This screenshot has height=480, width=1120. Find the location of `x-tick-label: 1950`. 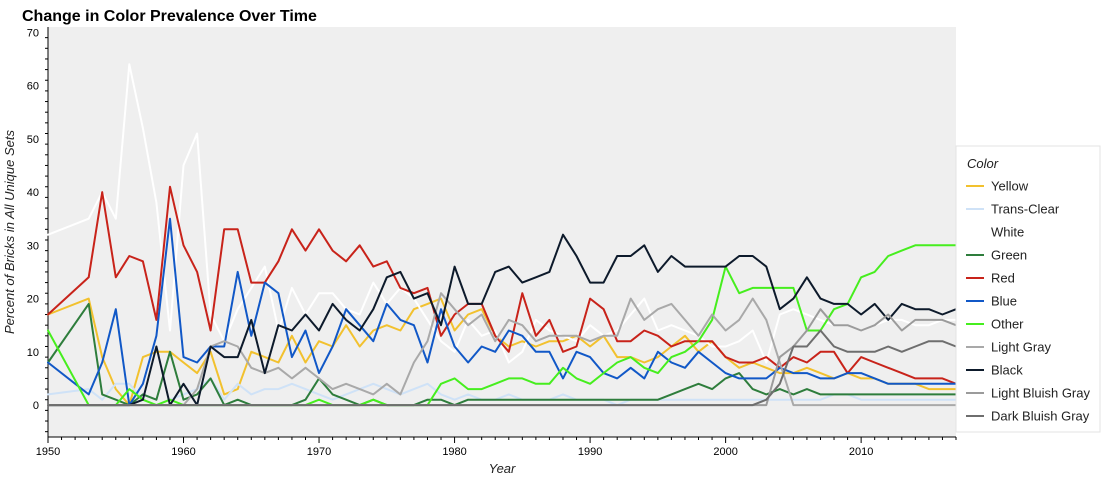

x-tick-label: 1950 is located at coordinates (48, 452).